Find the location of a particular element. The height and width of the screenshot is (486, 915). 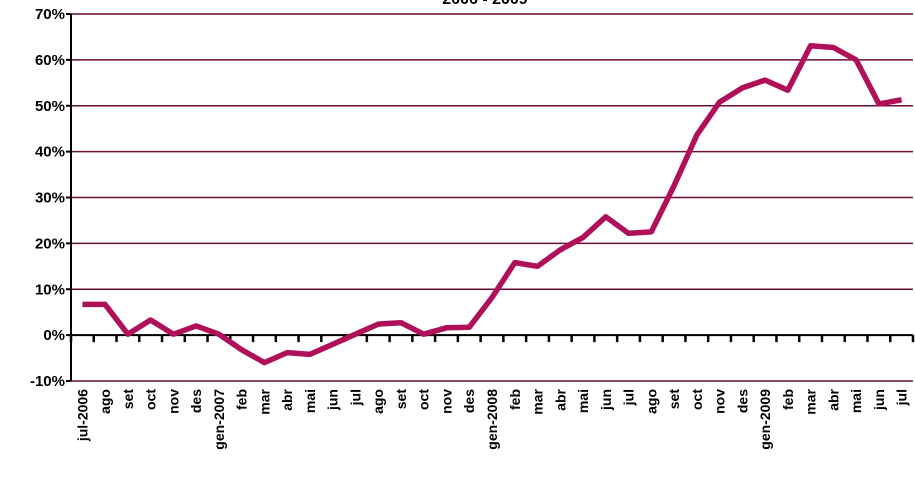

y-tick-label: -10% is located at coordinates (47, 381).